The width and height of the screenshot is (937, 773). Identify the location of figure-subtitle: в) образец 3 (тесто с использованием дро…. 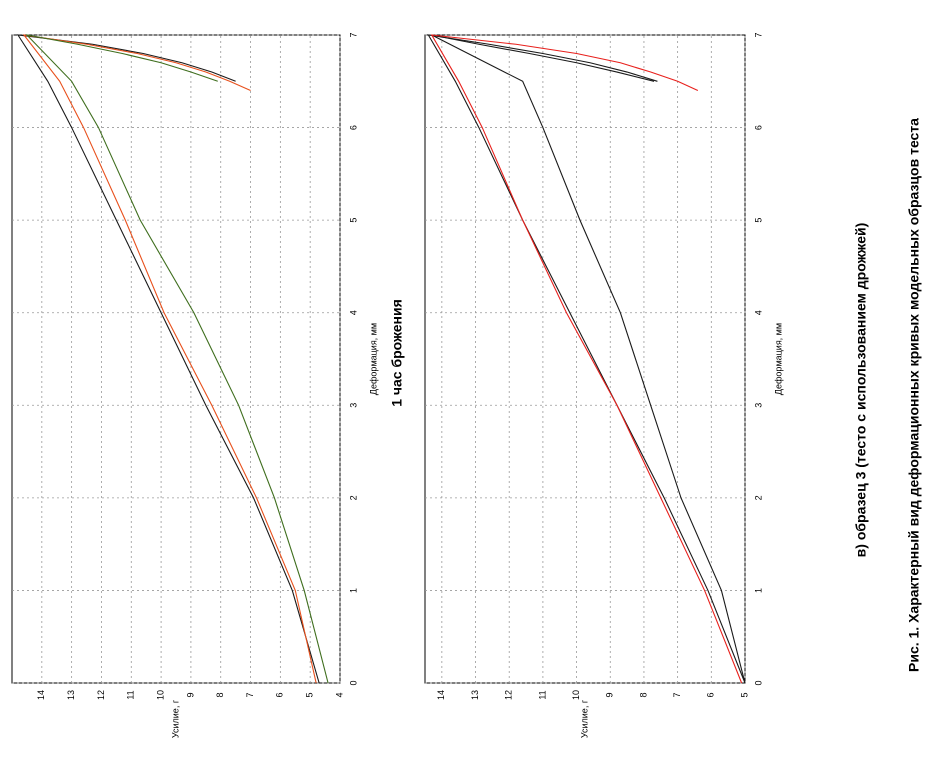
(861, 390).